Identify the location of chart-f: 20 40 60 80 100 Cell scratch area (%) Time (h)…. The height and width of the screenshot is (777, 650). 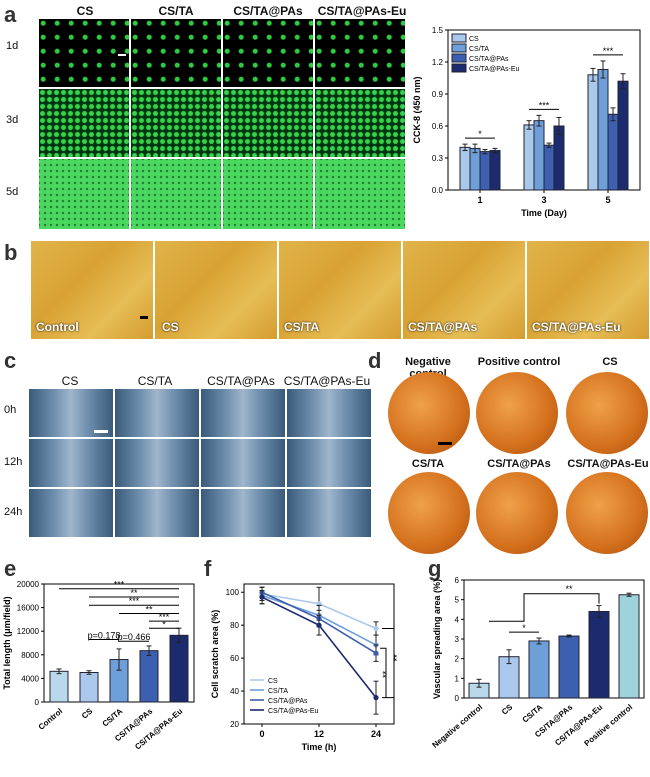
(306, 667).